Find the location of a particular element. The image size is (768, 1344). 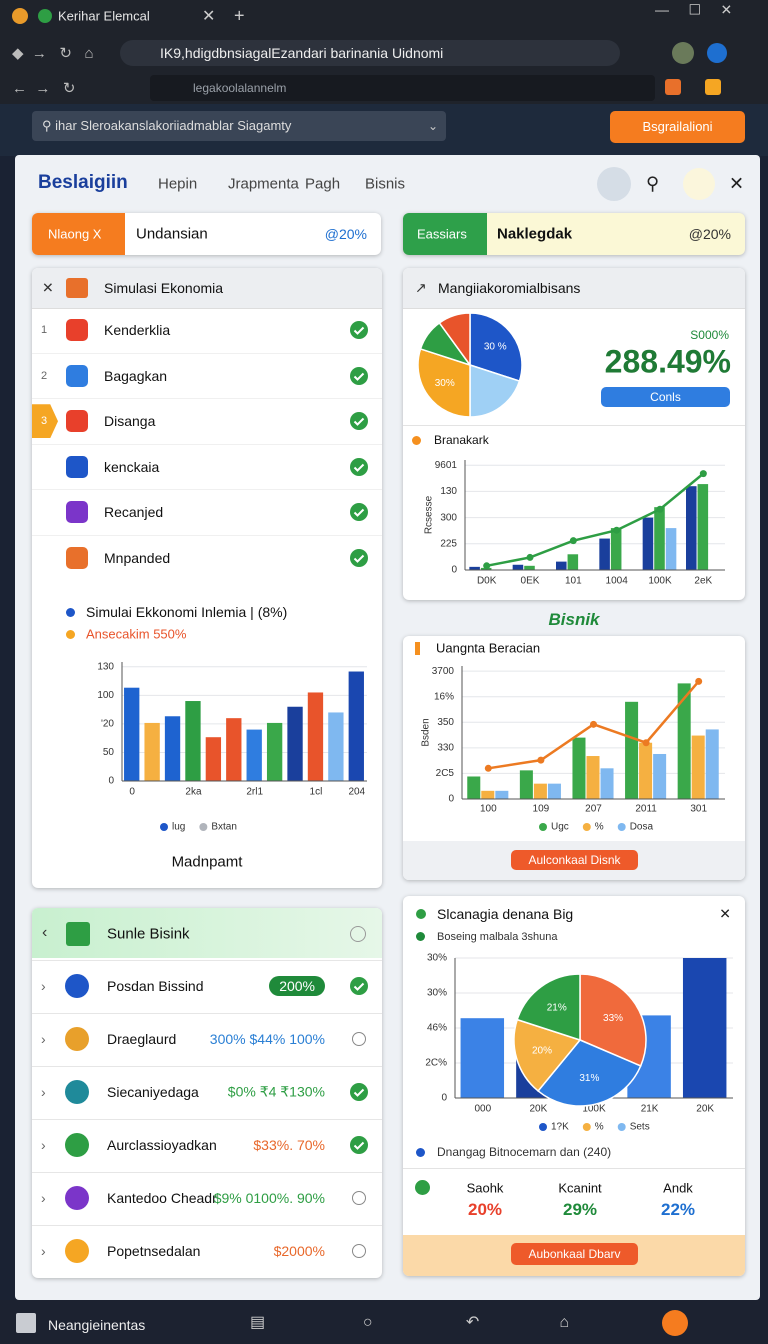

status-label: Naklegdak is located at coordinates (535, 234).